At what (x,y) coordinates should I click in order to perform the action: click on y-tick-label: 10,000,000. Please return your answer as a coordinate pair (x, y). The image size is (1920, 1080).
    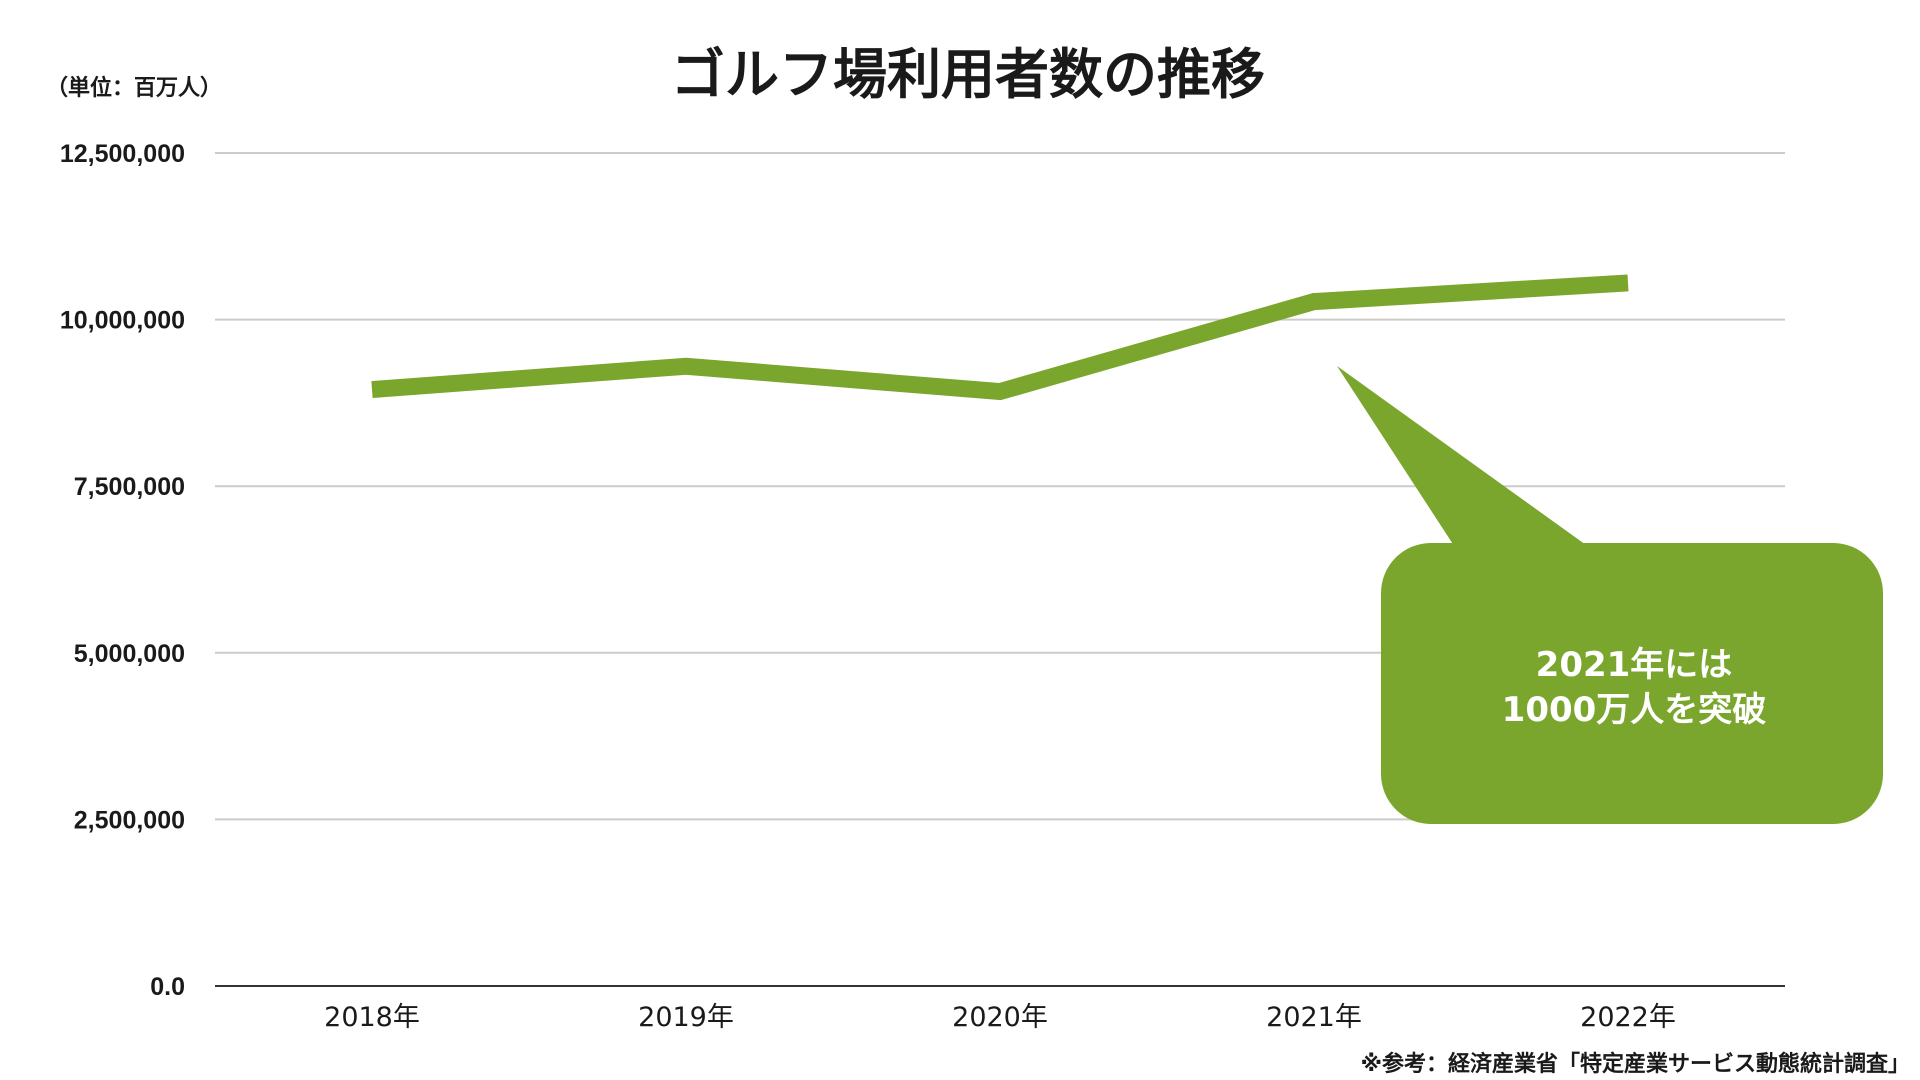
    Looking at the image, I should click on (122, 321).